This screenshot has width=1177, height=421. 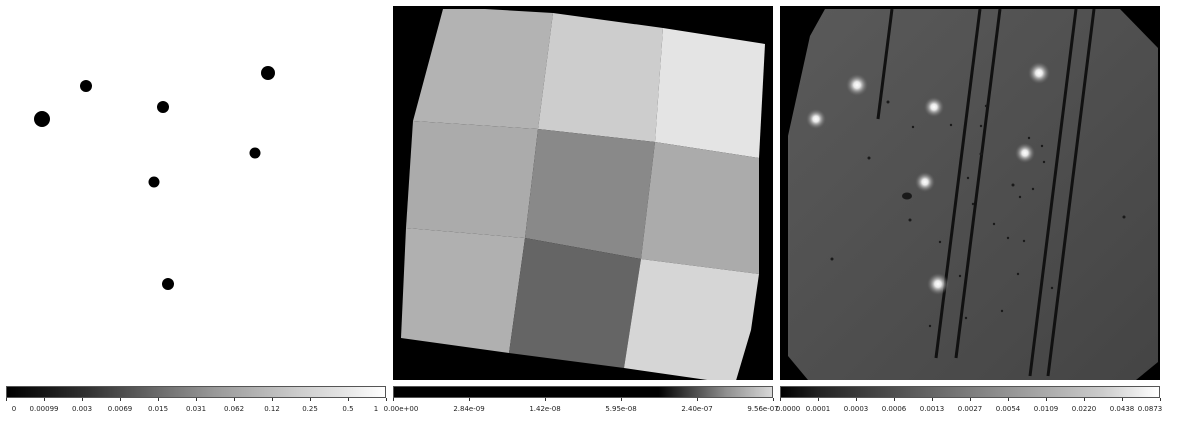 I want to click on colorbar-tick-label: 0.015, so click(x=158, y=409).